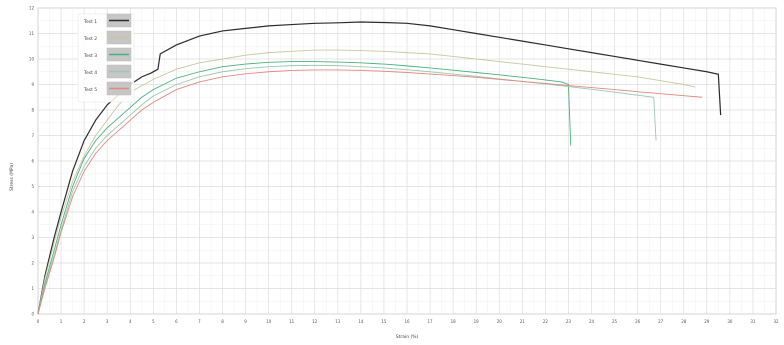 Image resolution: width=784 pixels, height=345 pixels. Describe the element at coordinates (269, 321) in the screenshot. I see `x-tick-label: 10` at that location.